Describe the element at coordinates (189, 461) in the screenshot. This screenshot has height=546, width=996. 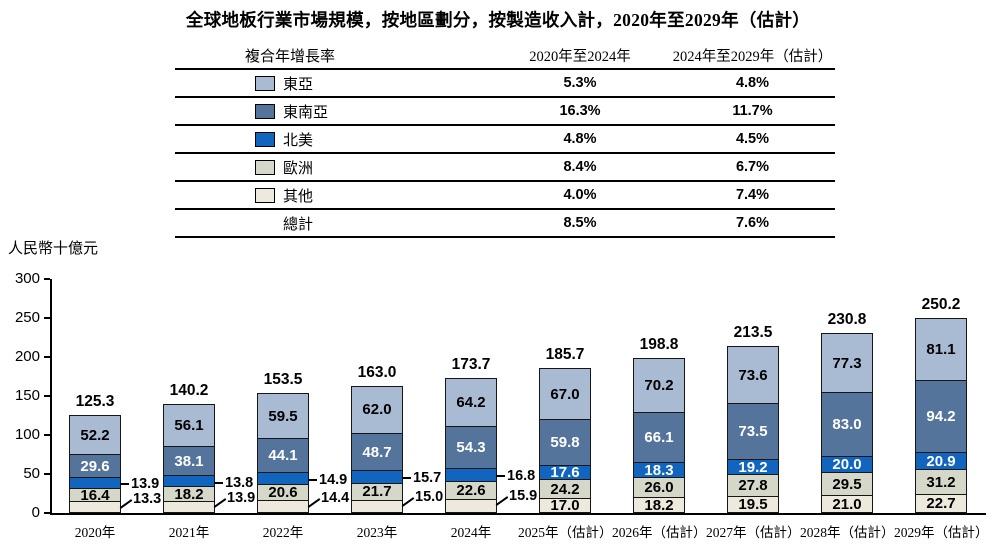
I see `bar-segment: 38.1` at that location.